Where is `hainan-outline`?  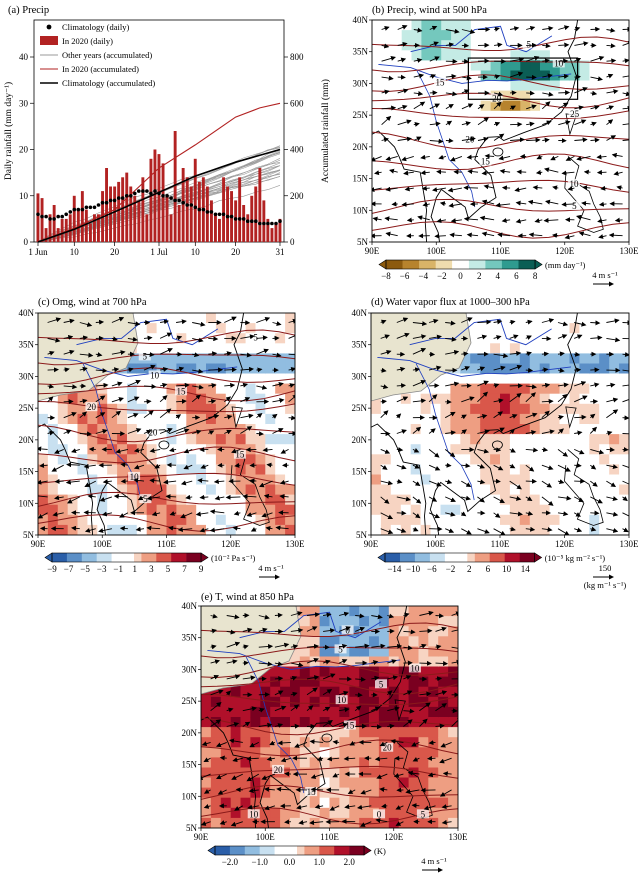 hainan-outline is located at coordinates (498, 152).